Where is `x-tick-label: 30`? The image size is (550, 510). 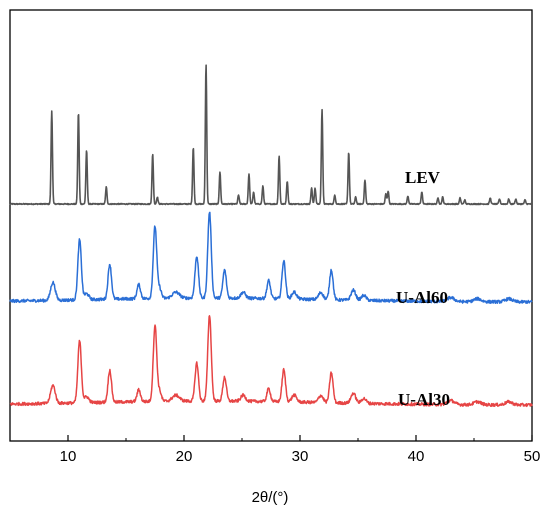
x-tick-label: 30 is located at coordinates (300, 456).